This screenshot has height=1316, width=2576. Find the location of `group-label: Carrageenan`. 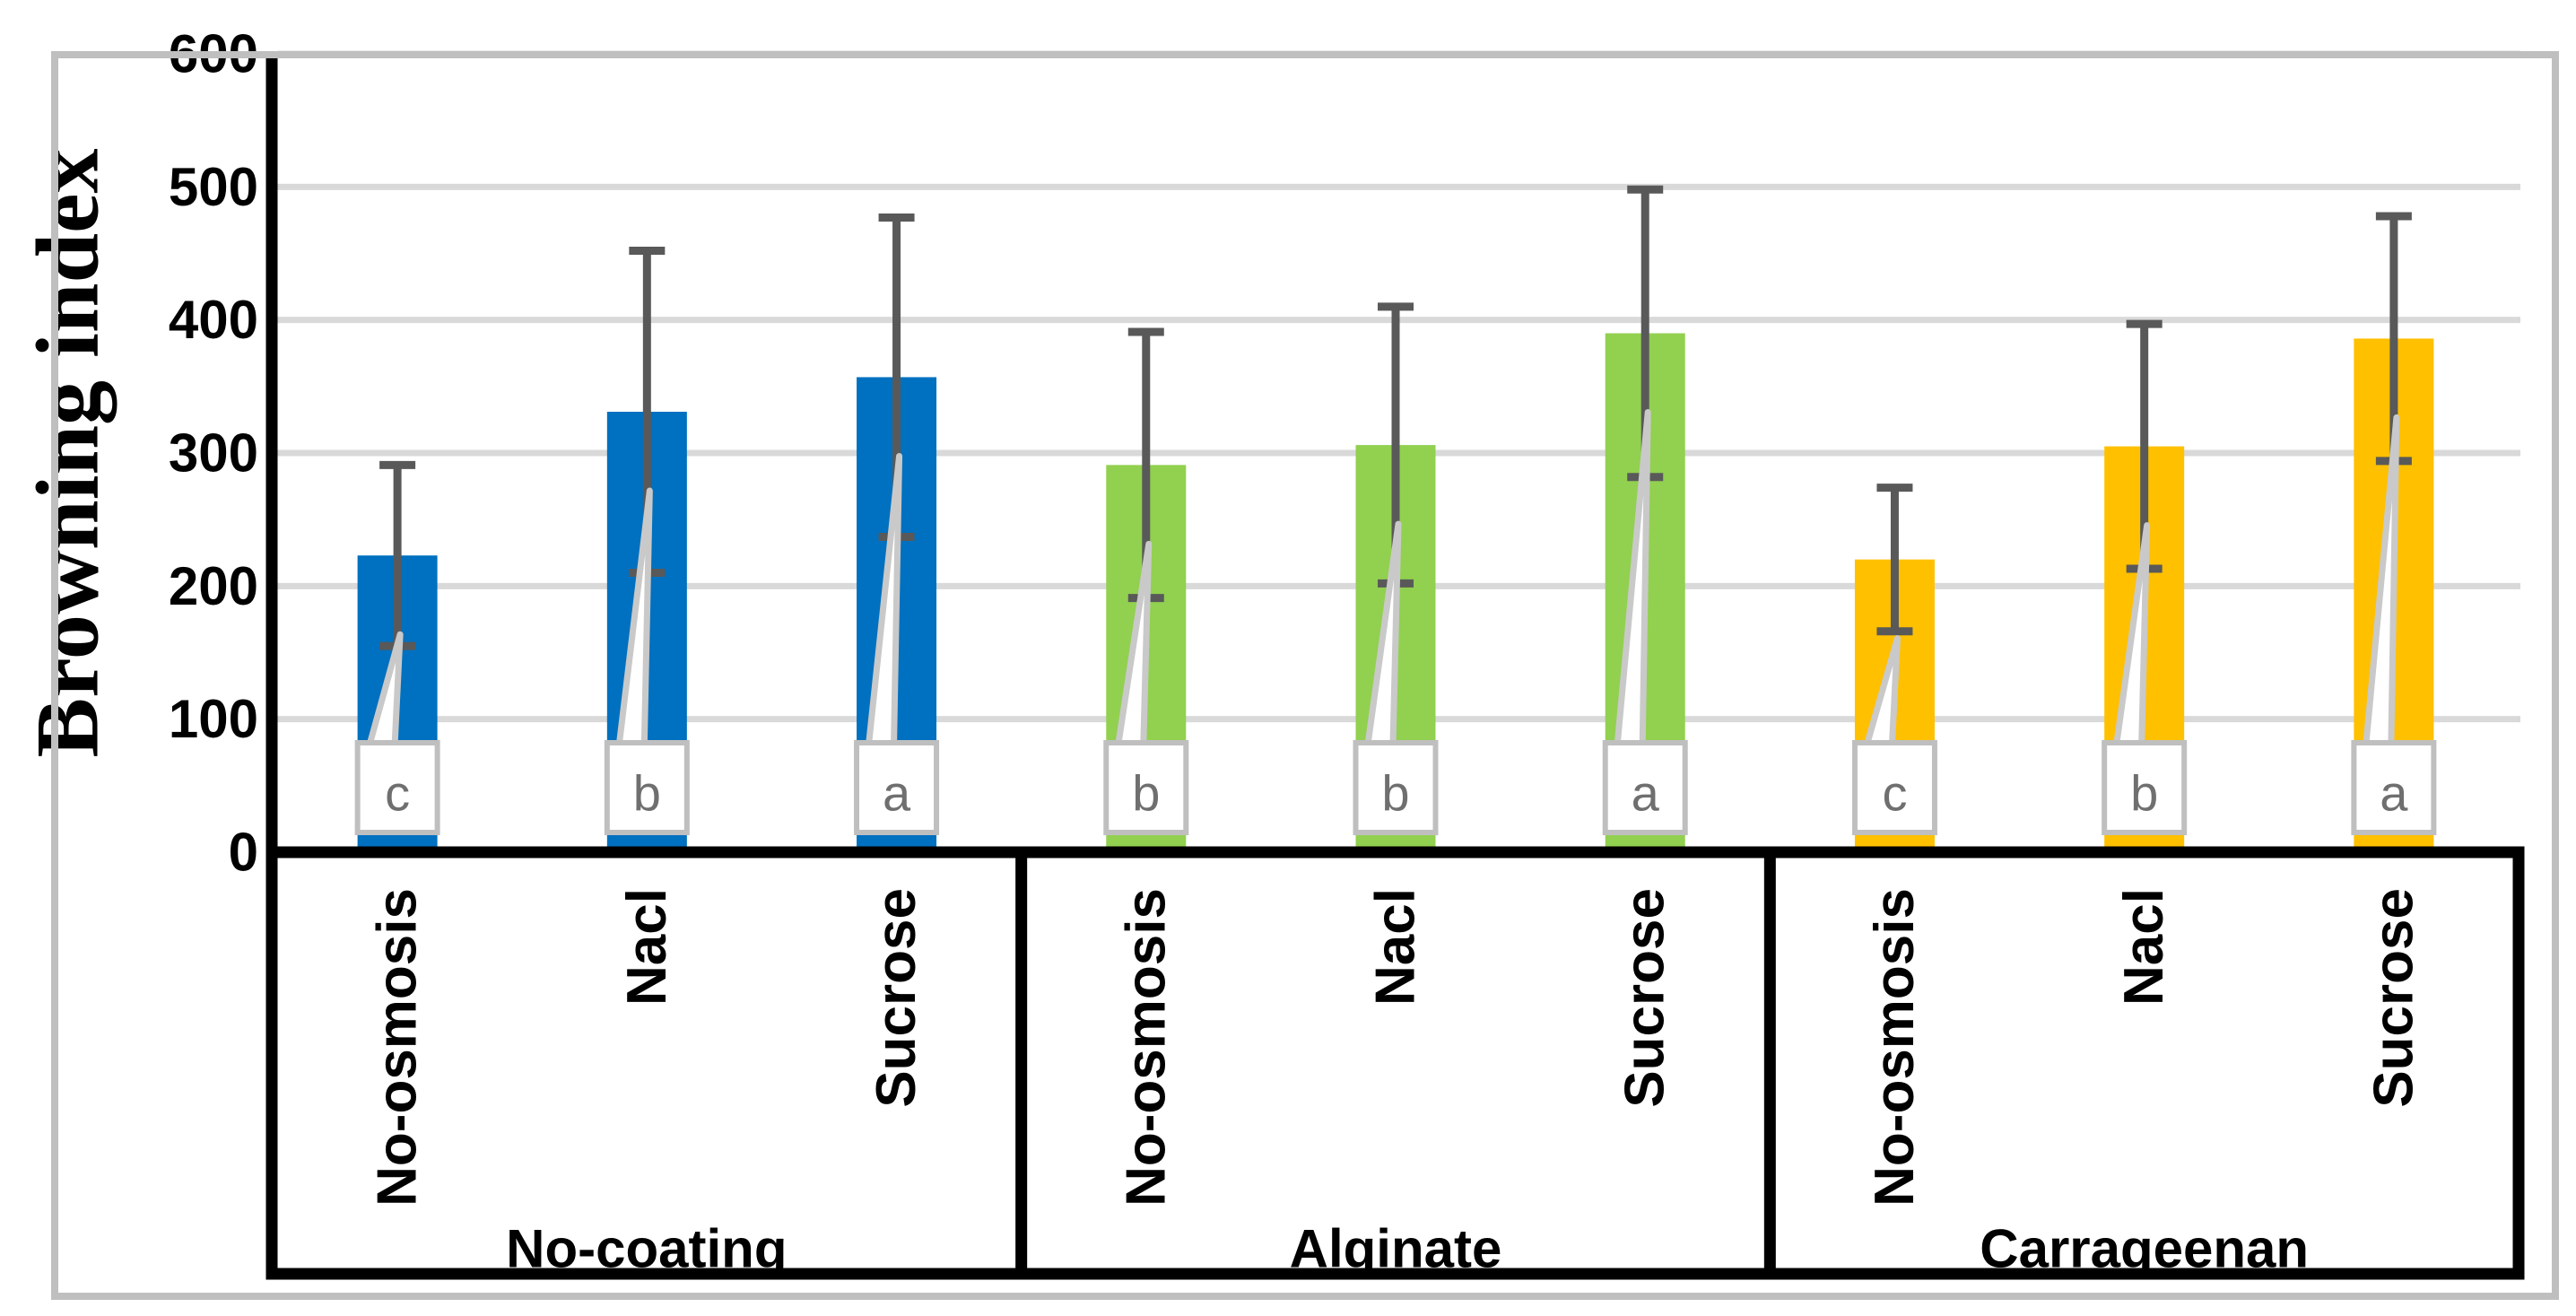

group-label: Carrageenan is located at coordinates (2144, 1249).